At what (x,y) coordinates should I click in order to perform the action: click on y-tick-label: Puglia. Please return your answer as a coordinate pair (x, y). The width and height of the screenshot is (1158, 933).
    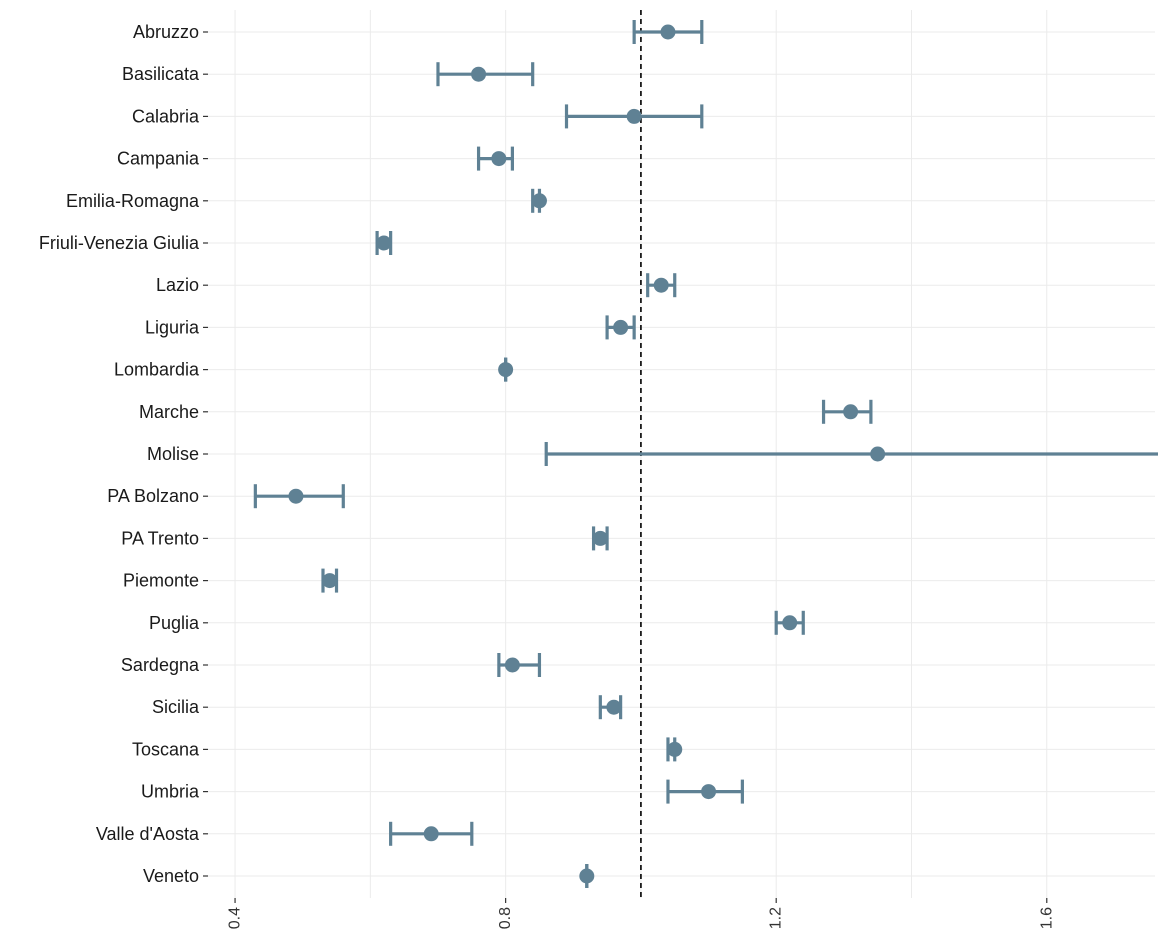
    Looking at the image, I should click on (174, 623).